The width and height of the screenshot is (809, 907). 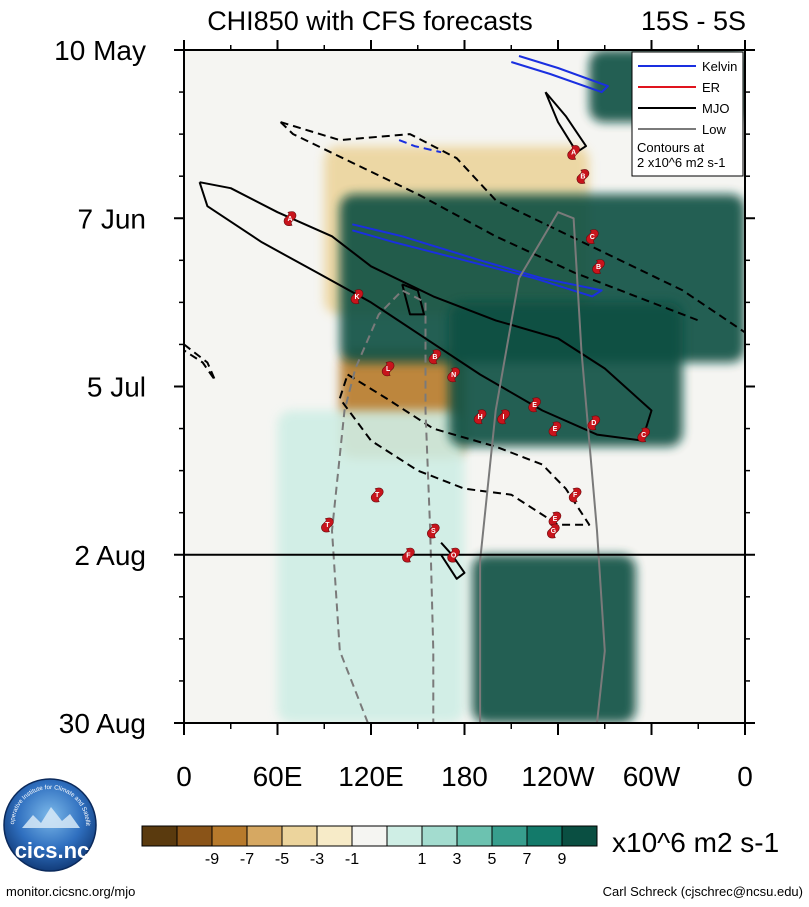 I want to click on y-tick-label: 2 Aug, so click(x=110, y=555).